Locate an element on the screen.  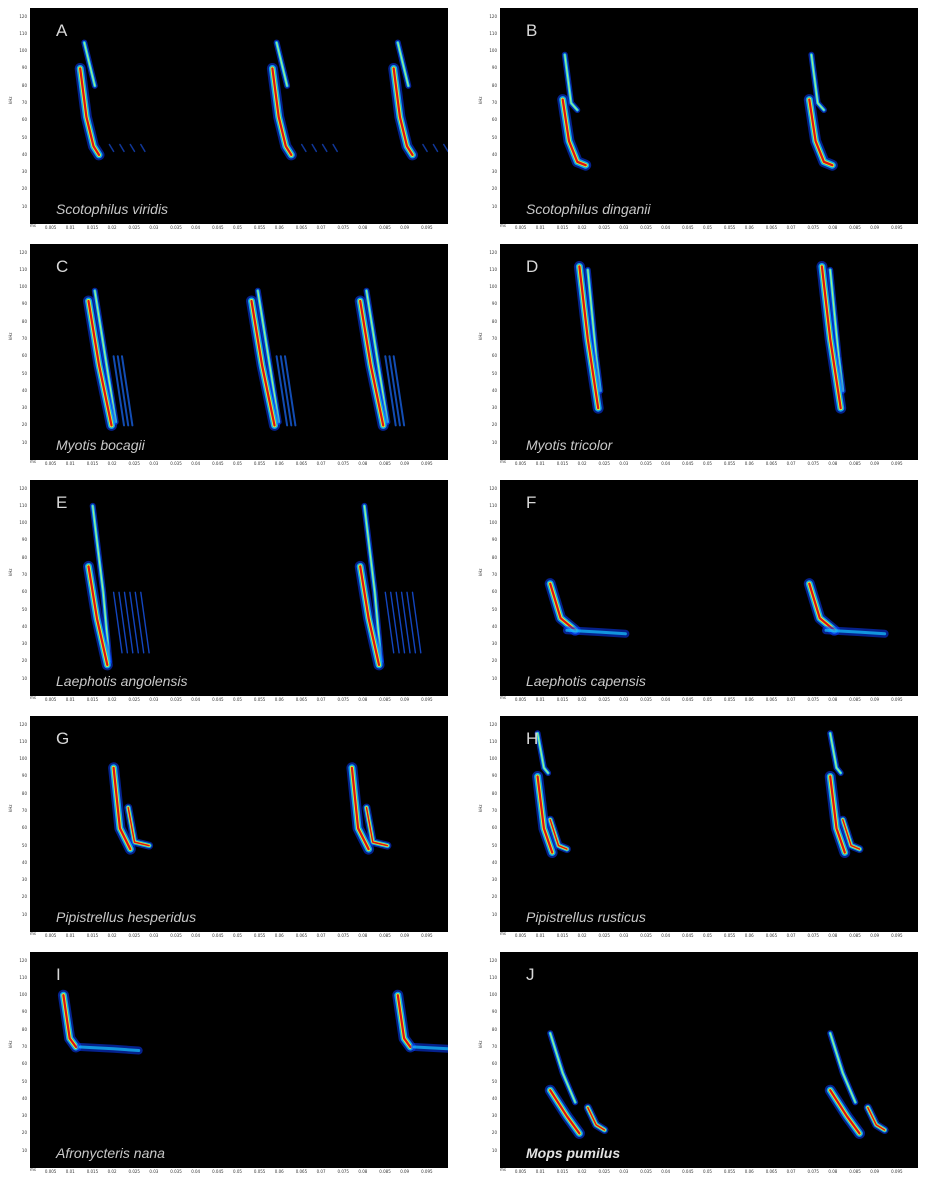
spectrogram-plot: E Laephotis angolensis is located at coordinates (239, 588).